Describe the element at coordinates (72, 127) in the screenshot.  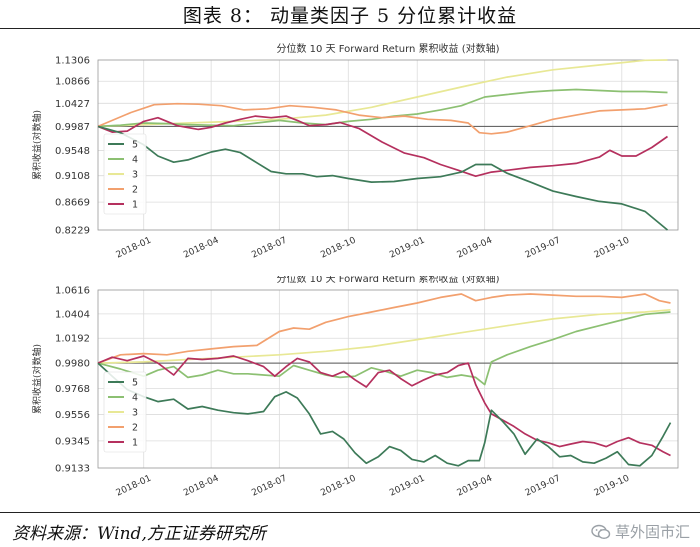
I see `y-tick-label: 0.9987` at that location.